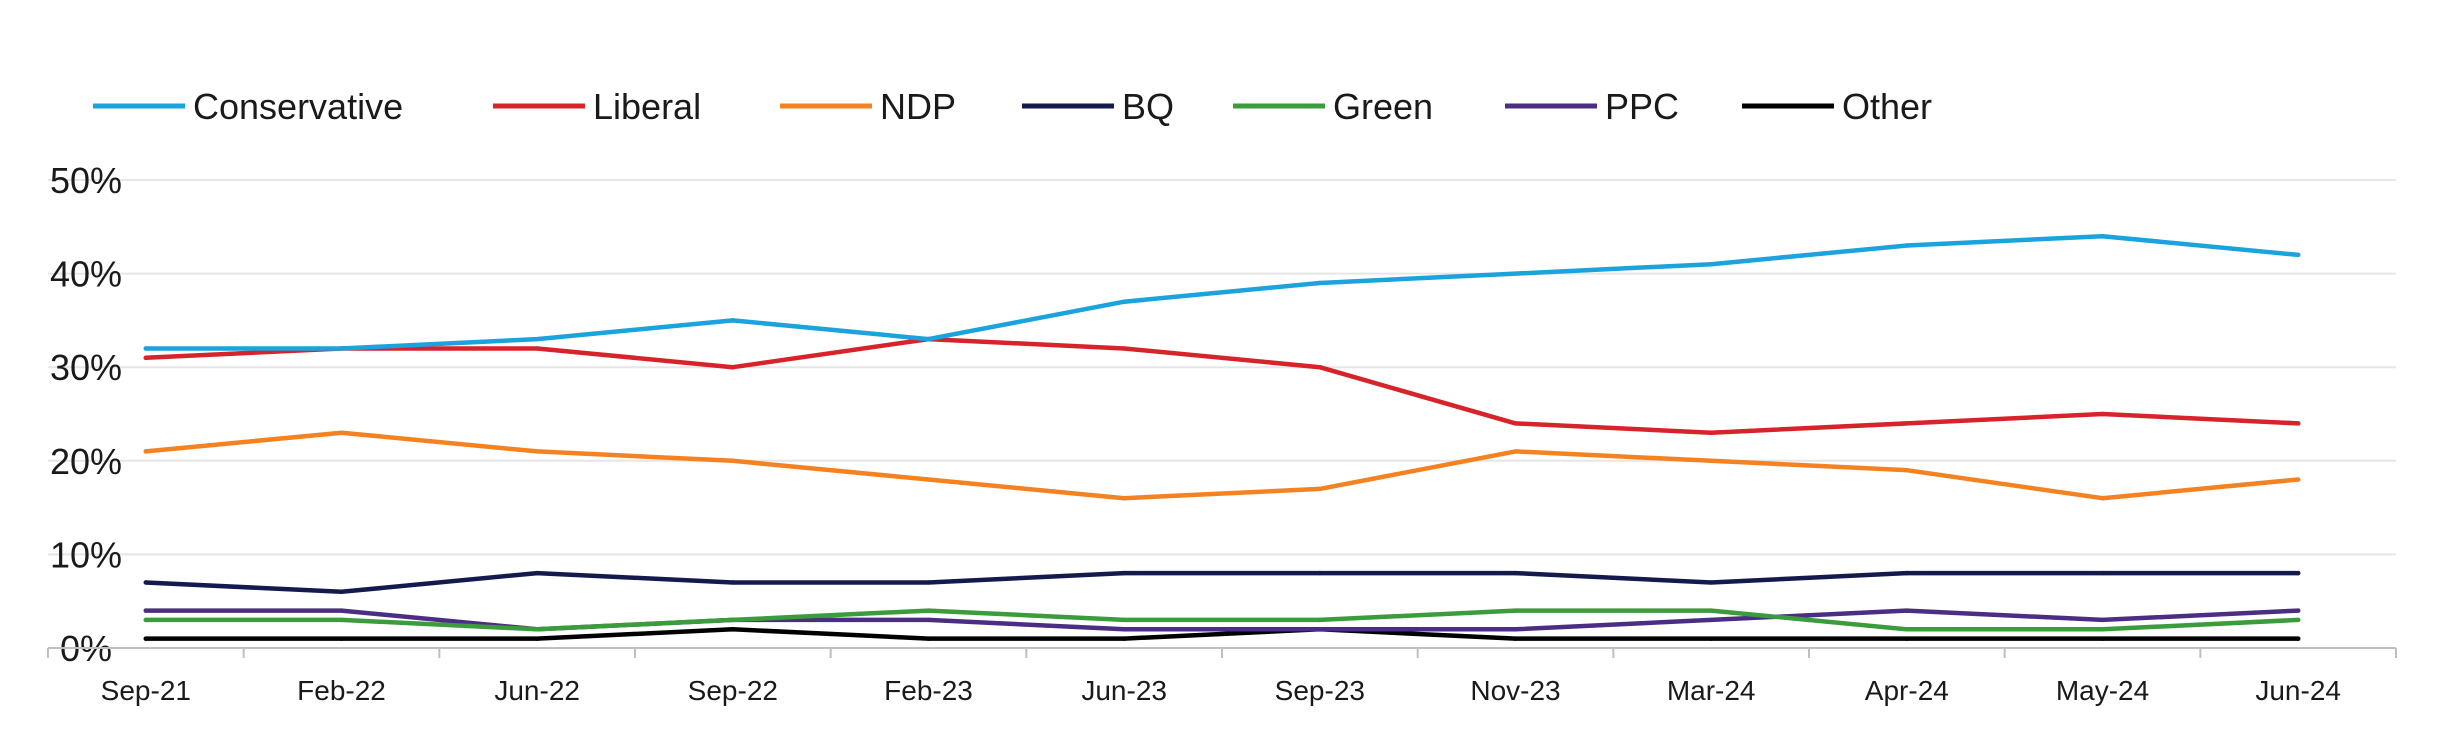  What do you see at coordinates (647, 106) in the screenshot?
I see `legend-label: Liberal` at bounding box center [647, 106].